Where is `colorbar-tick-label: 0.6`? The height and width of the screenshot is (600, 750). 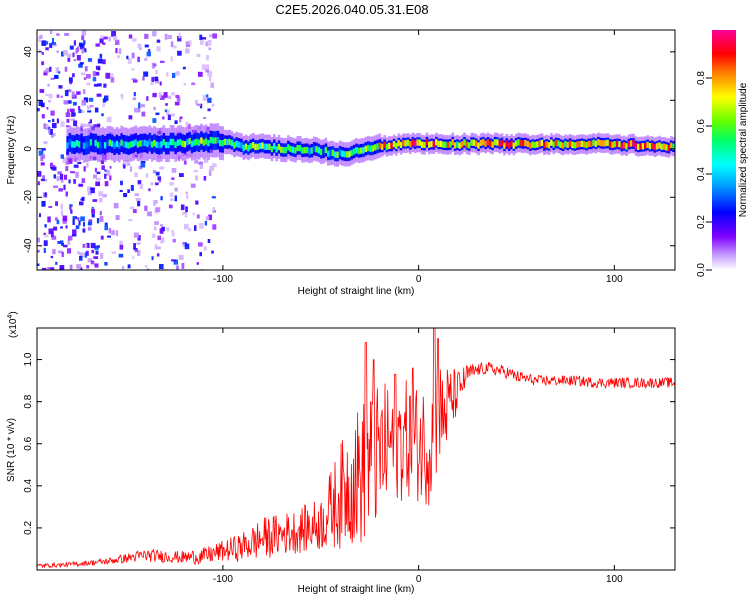
colorbar-tick-label: 0.6 is located at coordinates (701, 126).